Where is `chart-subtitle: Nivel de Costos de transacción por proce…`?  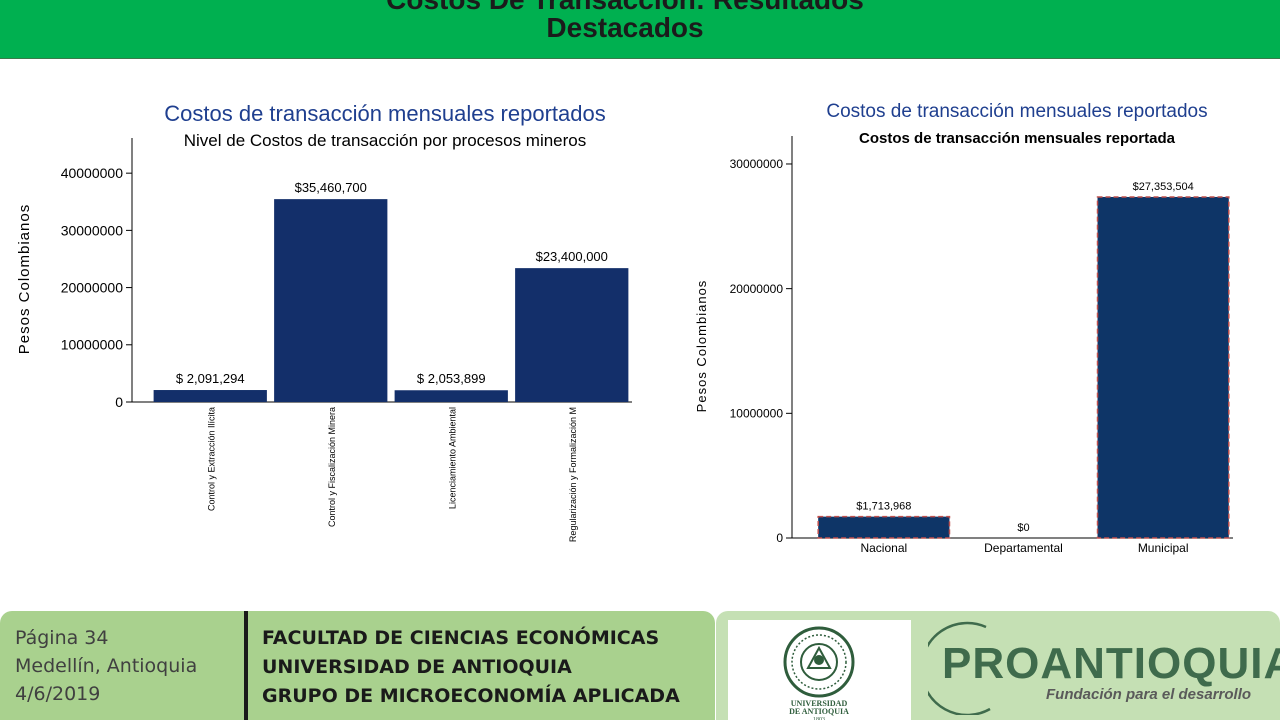 chart-subtitle: Nivel de Costos de transacción por proce… is located at coordinates (385, 140).